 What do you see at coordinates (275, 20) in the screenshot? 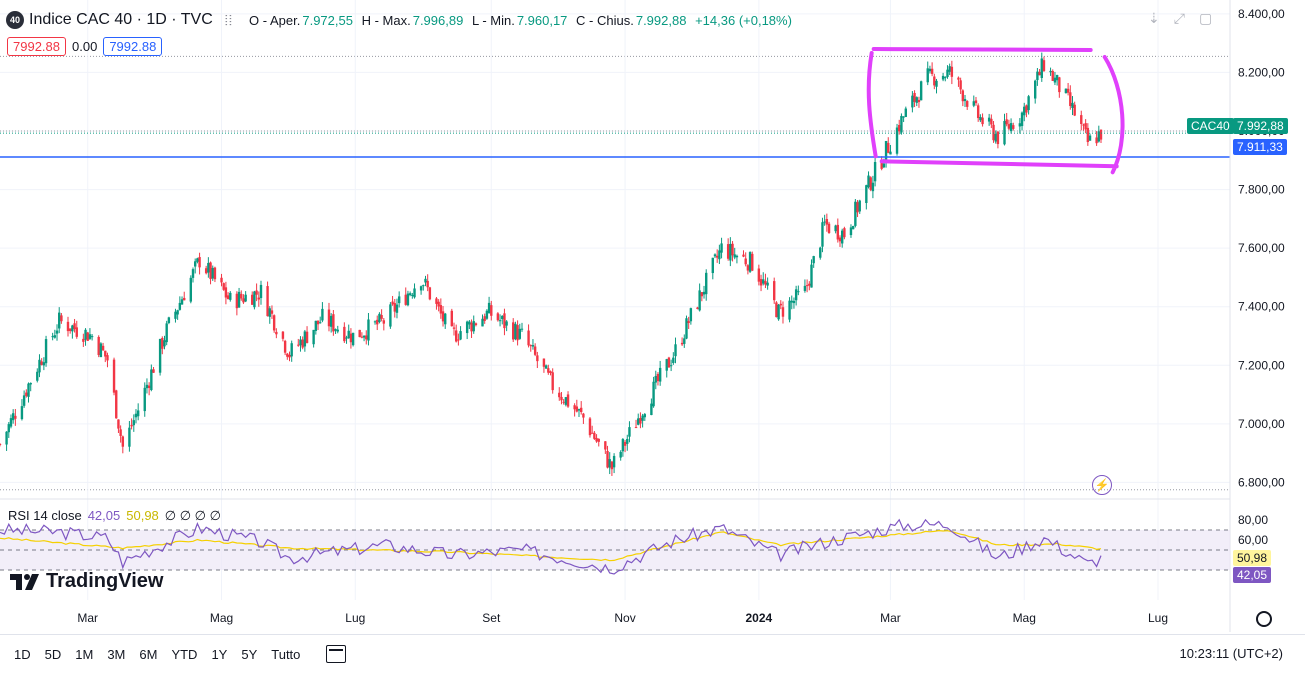
I see `open-label: O - Aper.` at bounding box center [275, 20].